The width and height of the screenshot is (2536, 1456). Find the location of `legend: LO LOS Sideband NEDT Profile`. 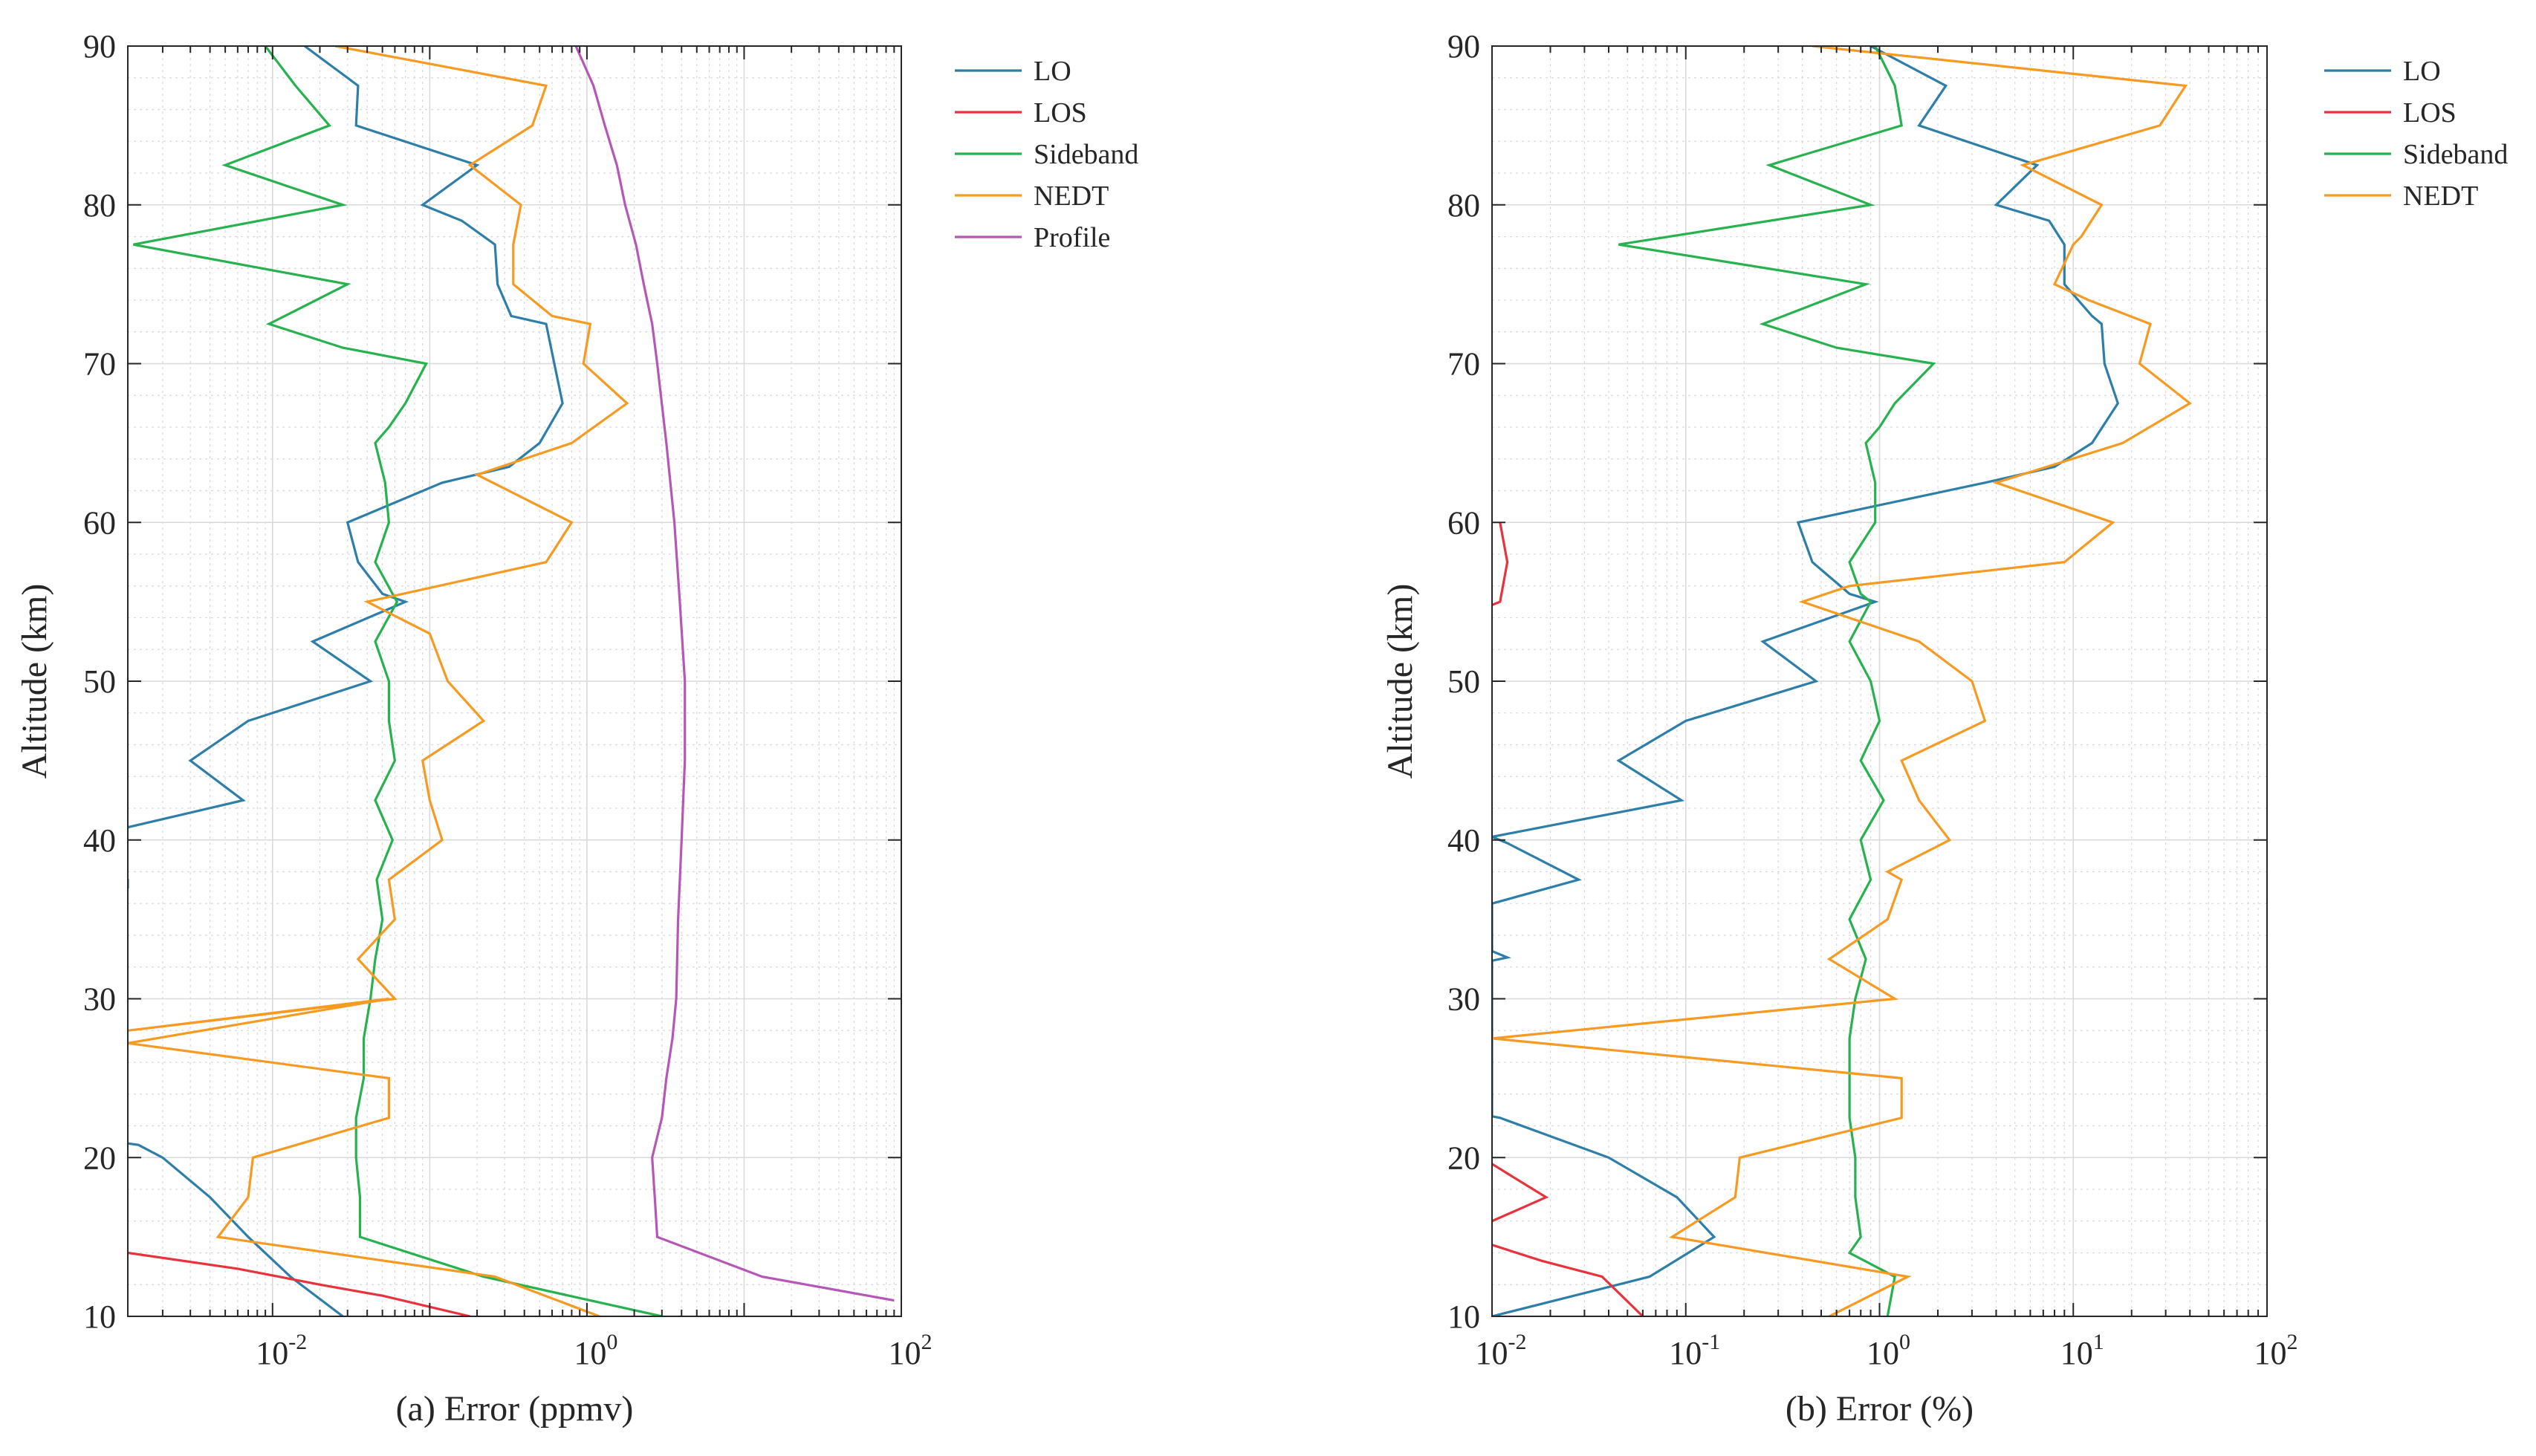

legend: LO LOS Sideband NEDT Profile is located at coordinates (1046, 155).